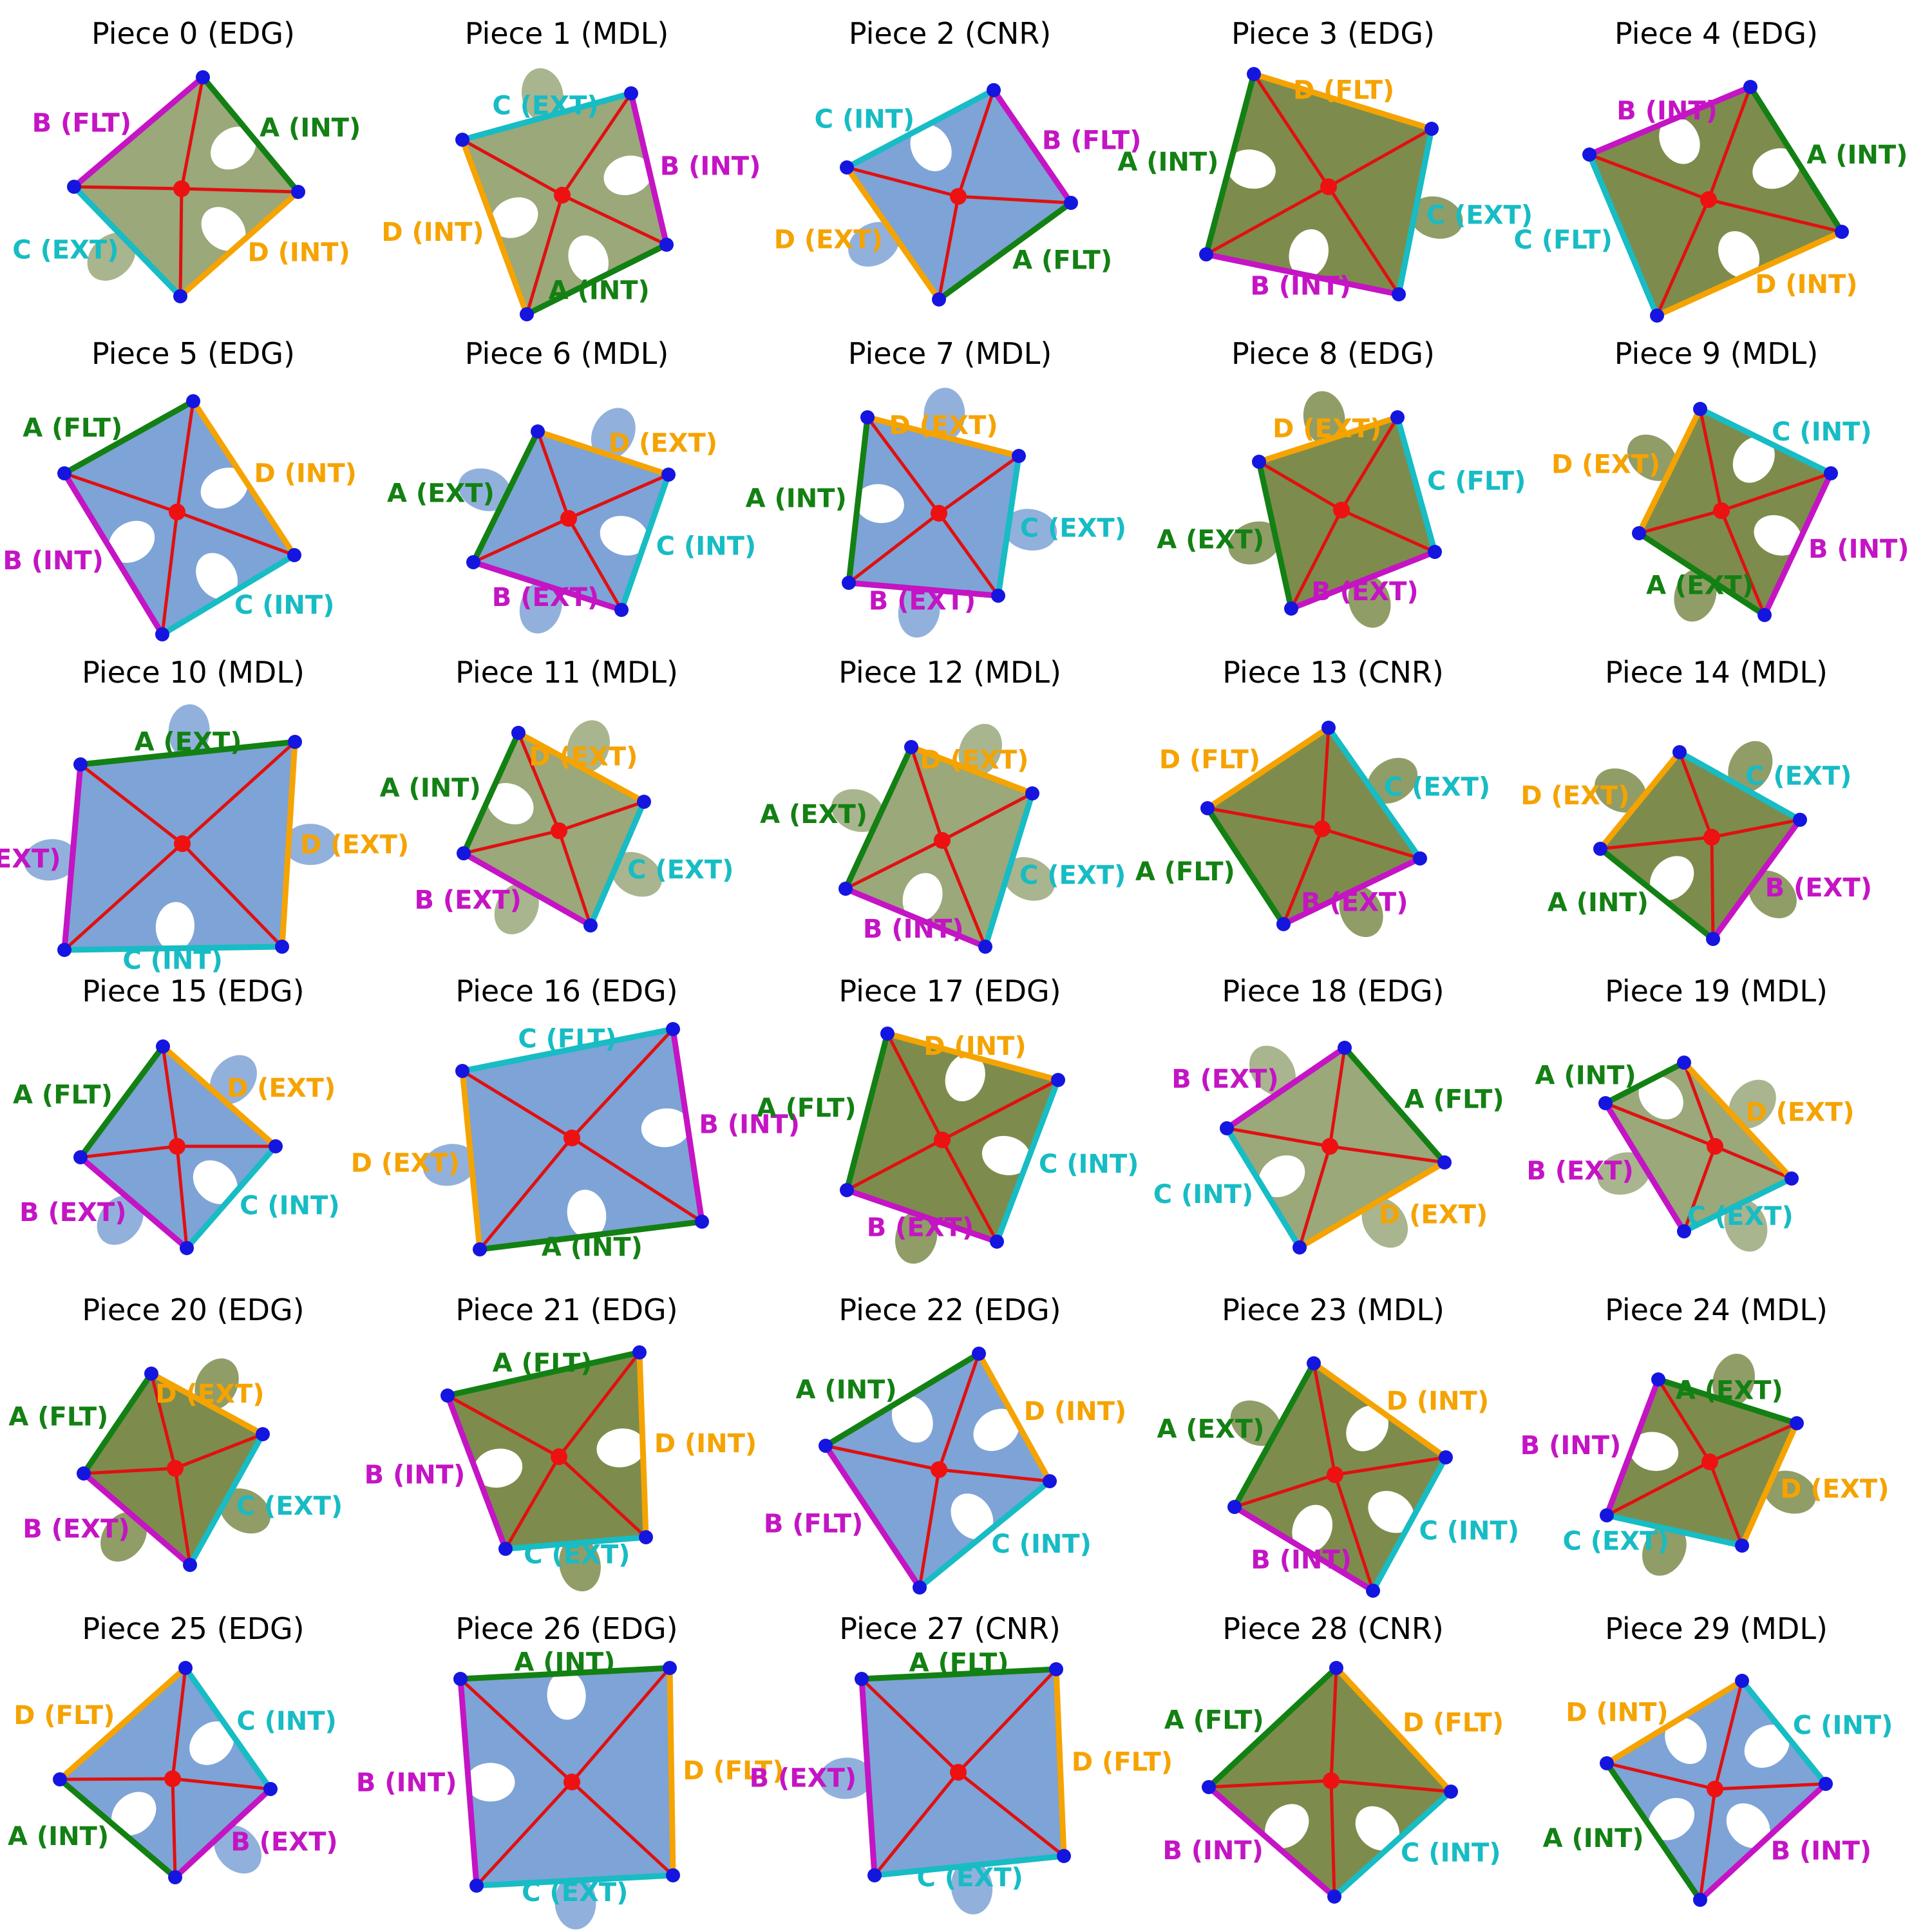  I want to click on piece-title: Piece 28 (CNR), so click(1333, 1628).